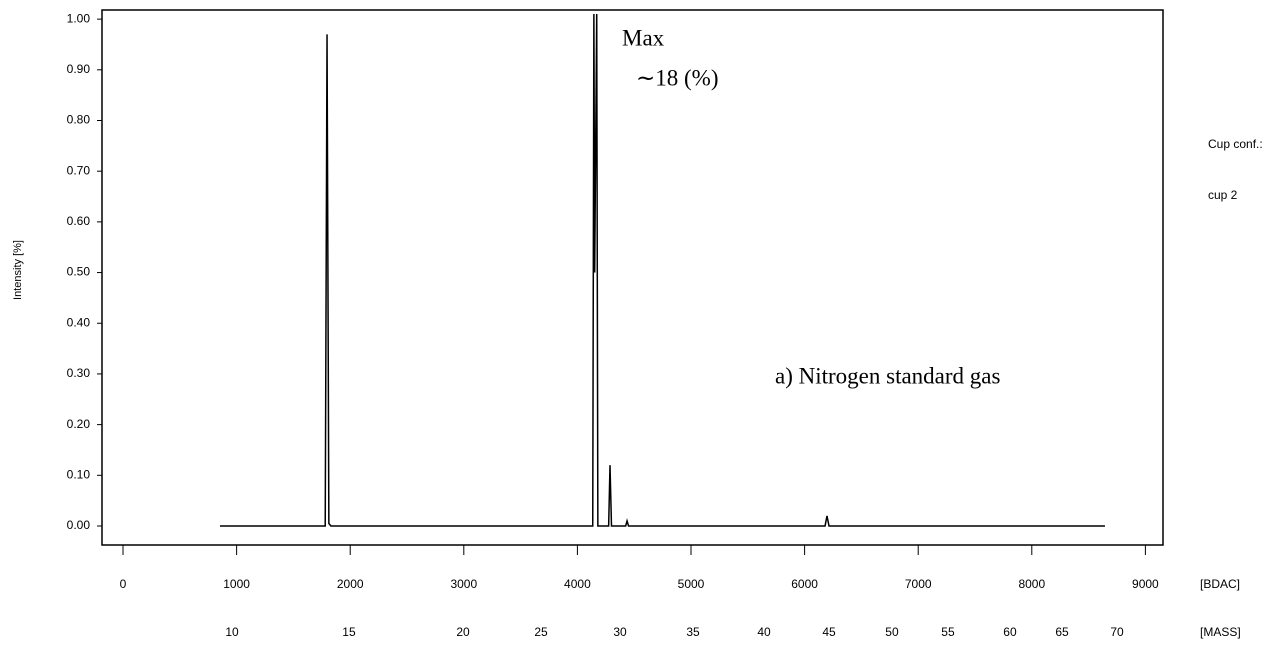 This screenshot has width=1288, height=651. I want to click on side-text: Cup conf.:, so click(1235, 144).